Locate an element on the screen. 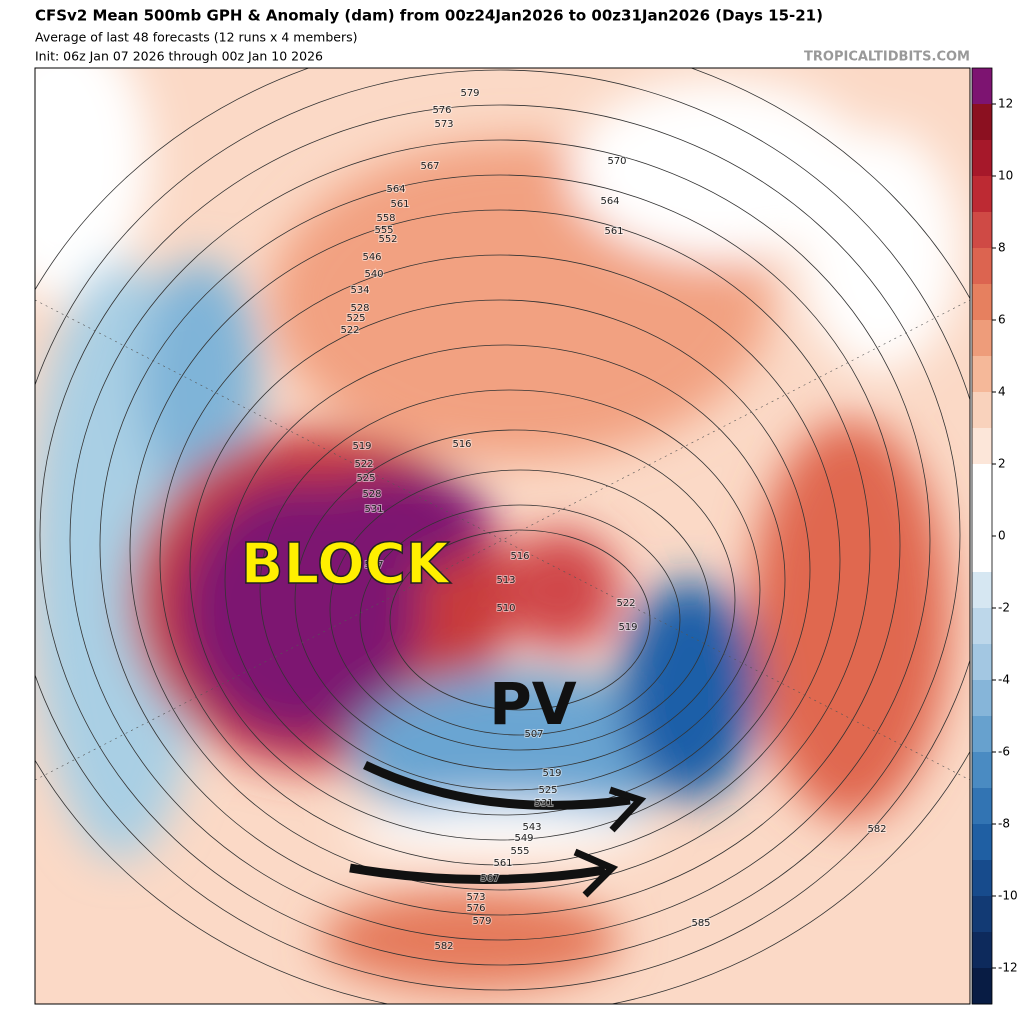 Image resolution: width=1024 pixels, height=1025 pixels. contour-label: 543 is located at coordinates (531, 827).